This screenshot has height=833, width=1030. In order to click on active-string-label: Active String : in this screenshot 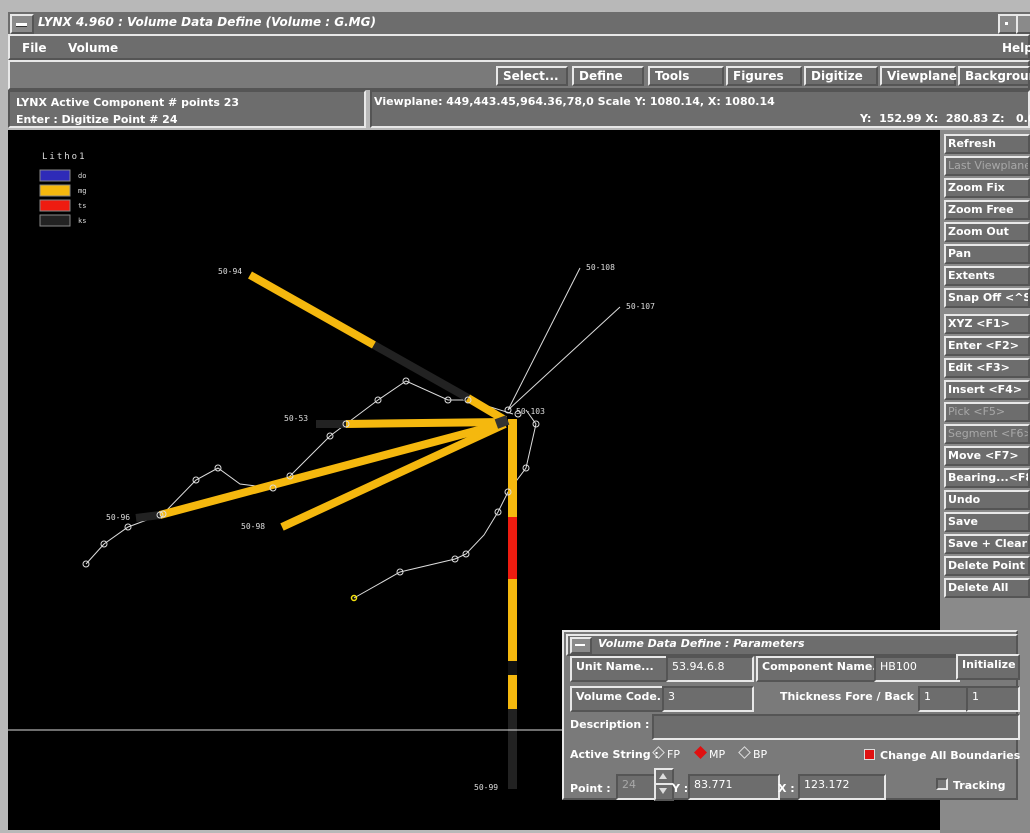, I will do `click(614, 754)`.